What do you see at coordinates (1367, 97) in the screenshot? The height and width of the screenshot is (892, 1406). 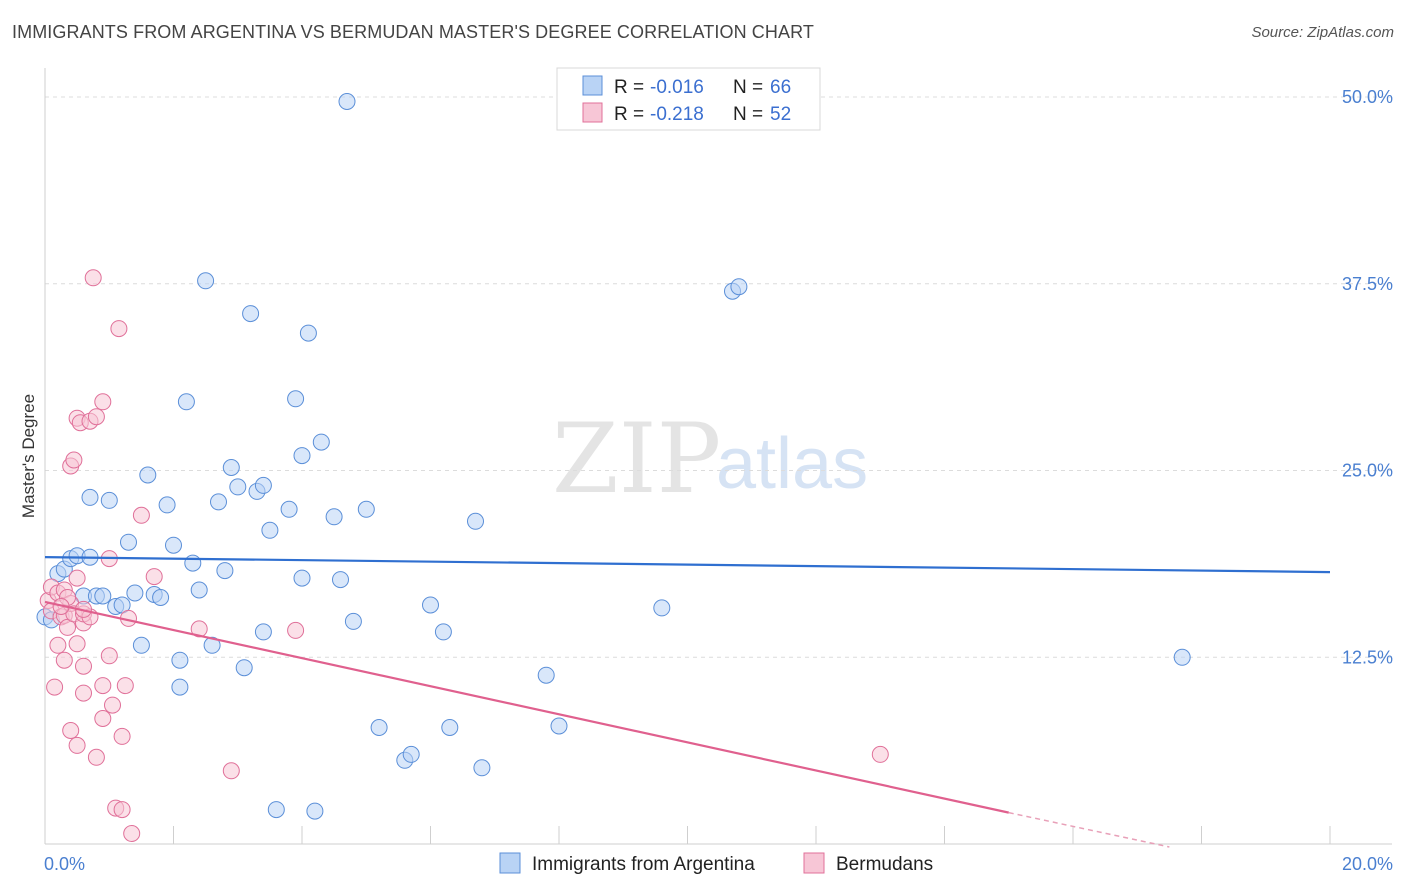 I see `y-tick-label-3: 50.0%` at bounding box center [1367, 97].